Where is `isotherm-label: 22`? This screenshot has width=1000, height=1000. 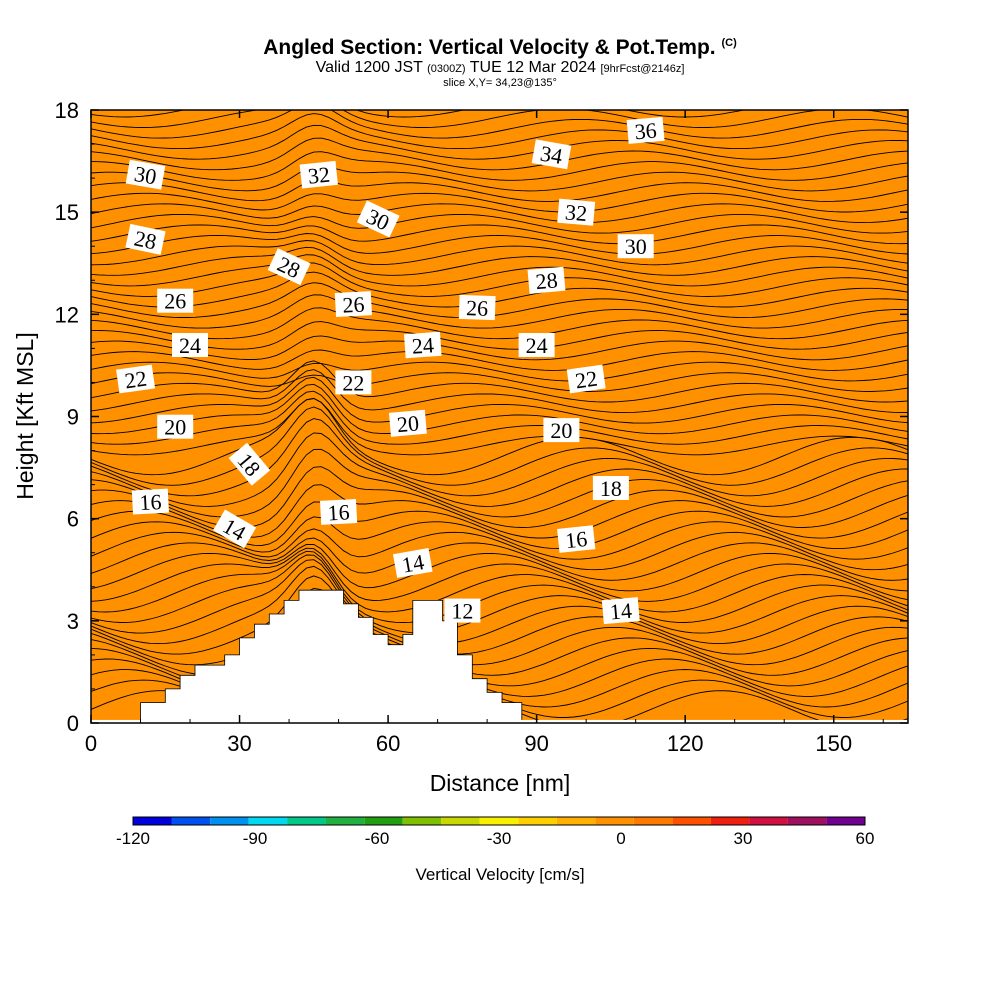 isotherm-label: 22 is located at coordinates (586, 379).